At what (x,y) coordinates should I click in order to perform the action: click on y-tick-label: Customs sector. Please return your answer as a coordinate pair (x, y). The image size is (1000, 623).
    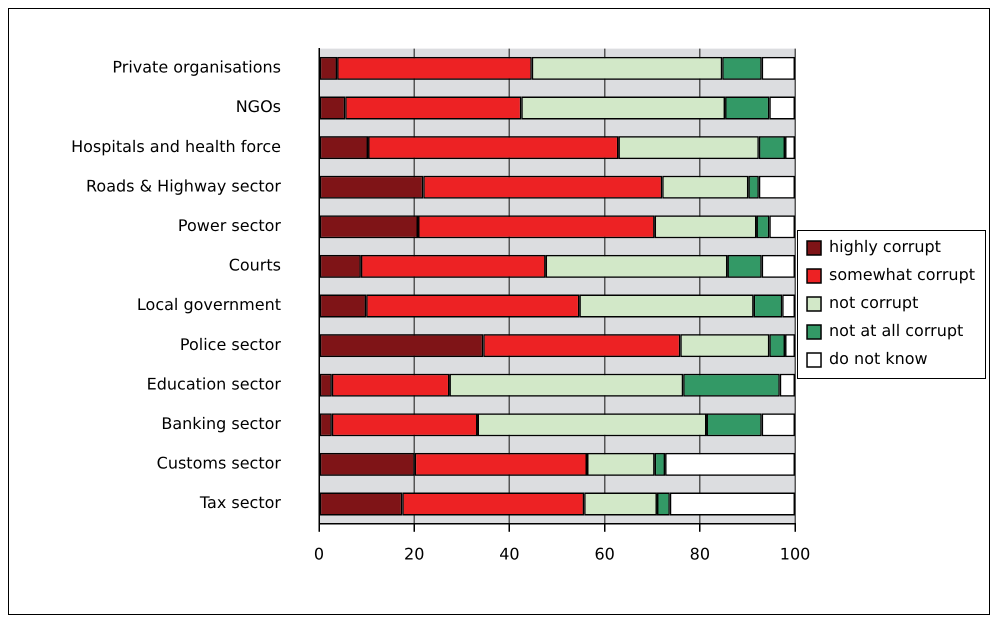
    Looking at the image, I should click on (219, 463).